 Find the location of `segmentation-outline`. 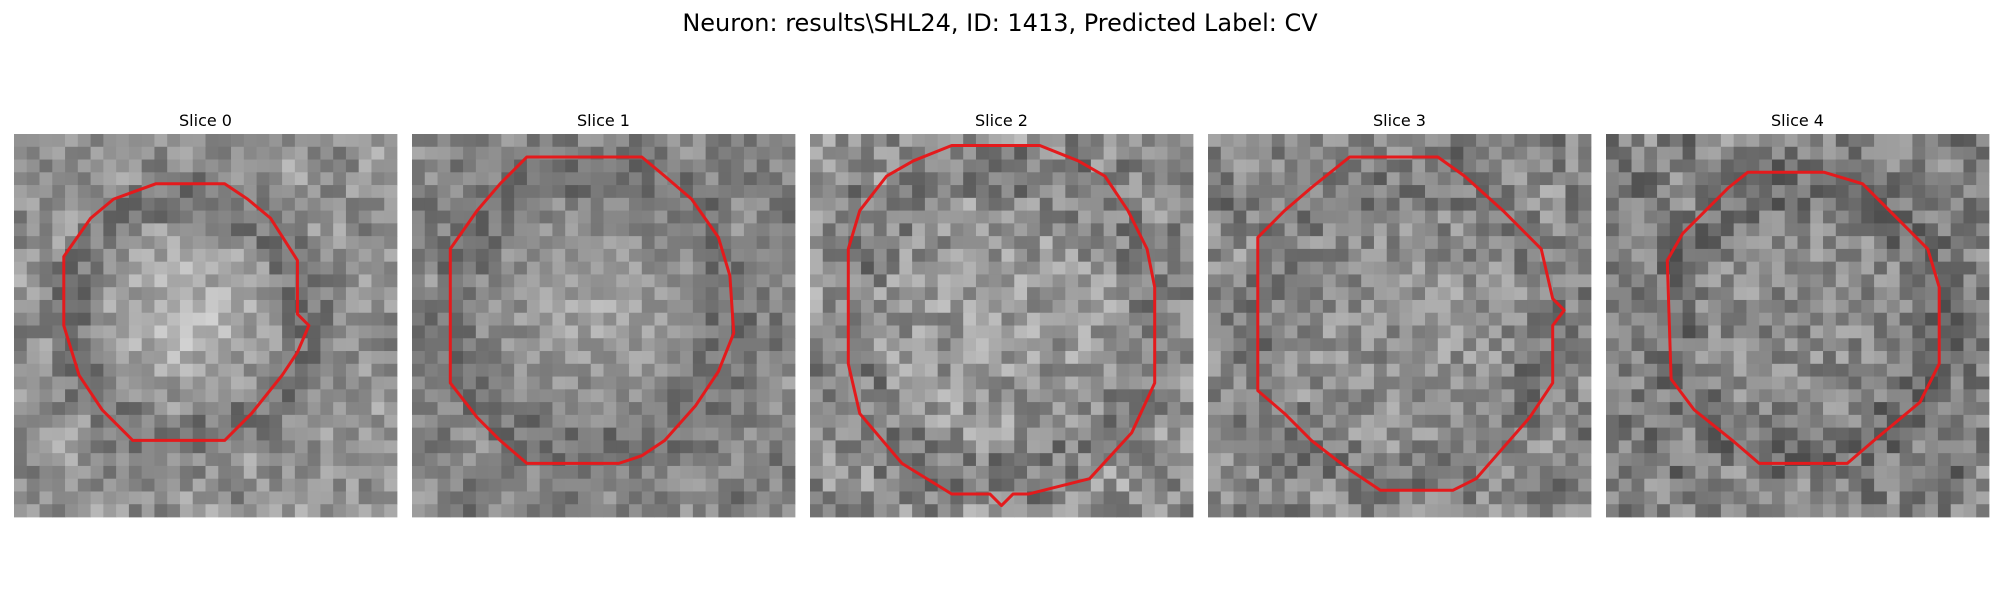

segmentation-outline is located at coordinates (591, 310).